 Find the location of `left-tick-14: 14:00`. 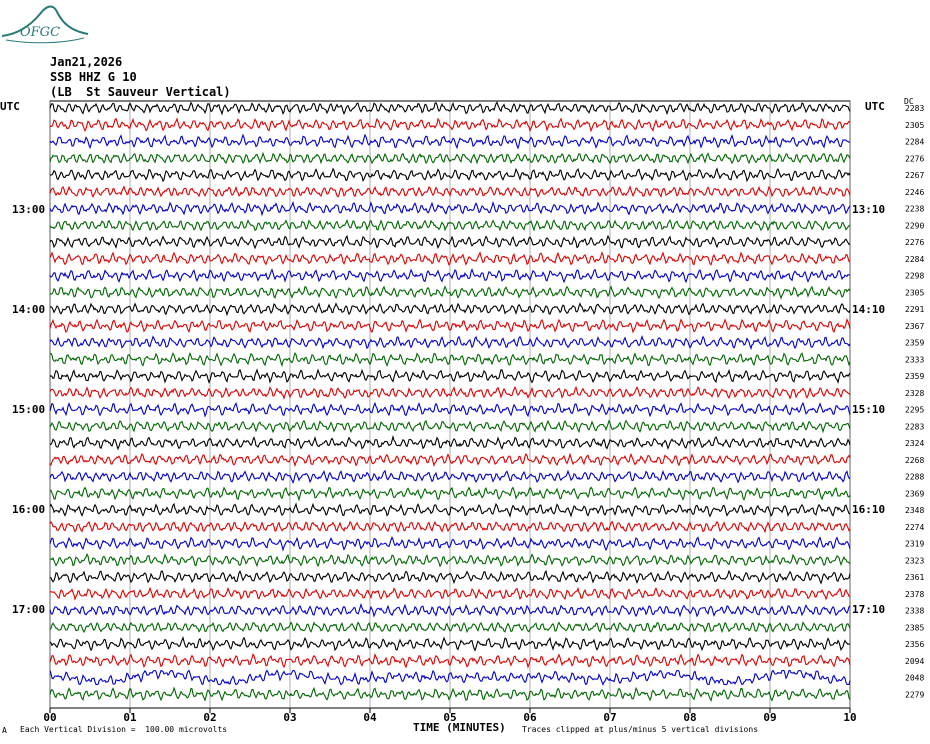

left-tick-14: 14:00 is located at coordinates (29, 309).